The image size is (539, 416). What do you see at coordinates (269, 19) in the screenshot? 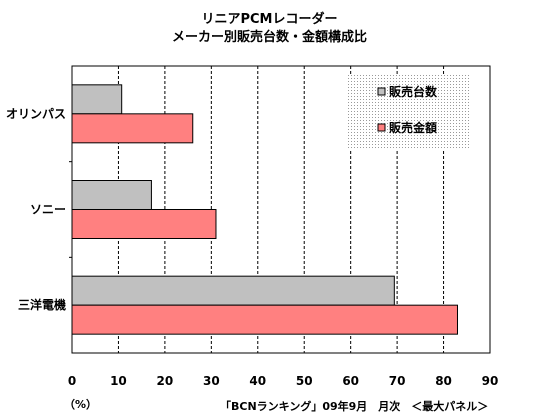
I see `chart-title-line-1: リニアPCMレコーダー` at bounding box center [269, 19].